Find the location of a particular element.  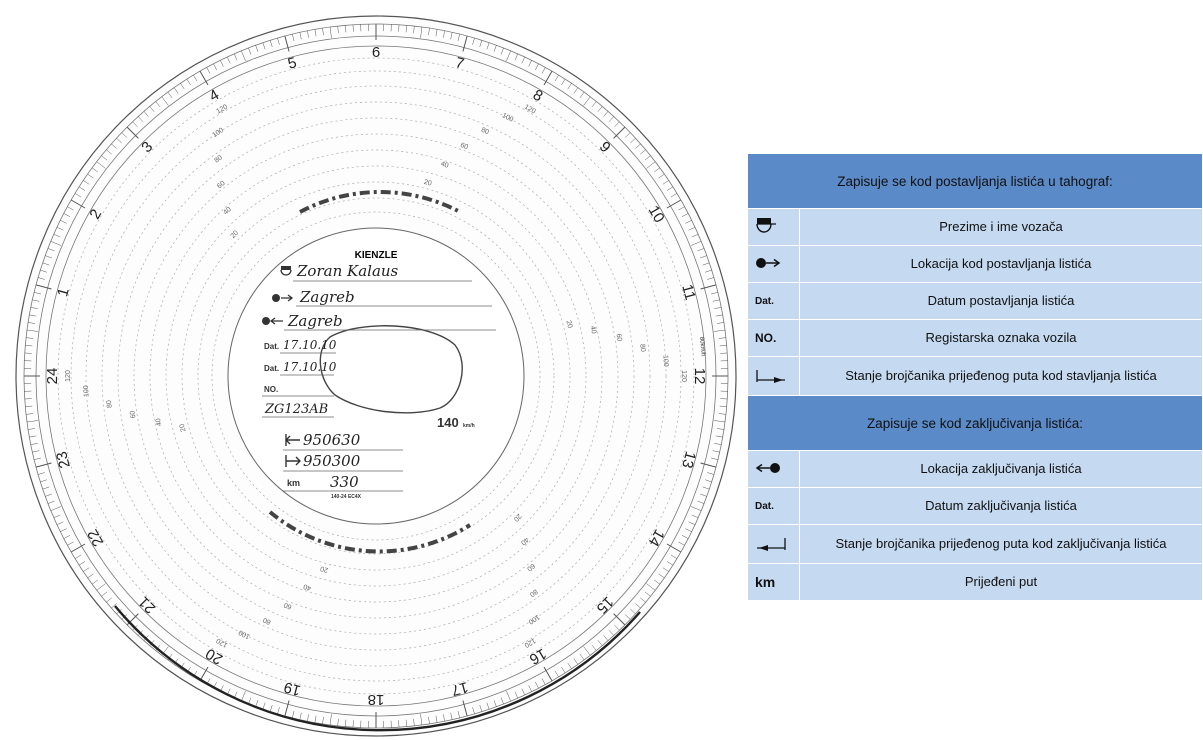

location-end-field: Zagreb is located at coordinates (379, 321).